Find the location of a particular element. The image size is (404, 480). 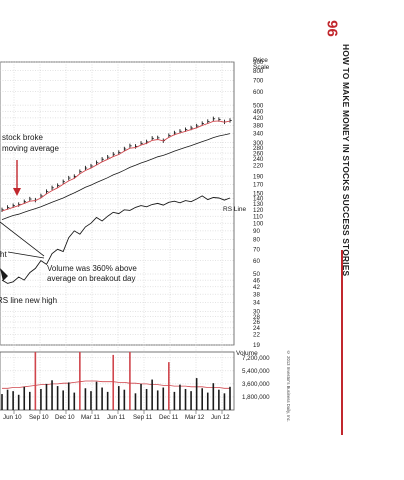

price-tick-label: 120 is located at coordinates (258, 210).